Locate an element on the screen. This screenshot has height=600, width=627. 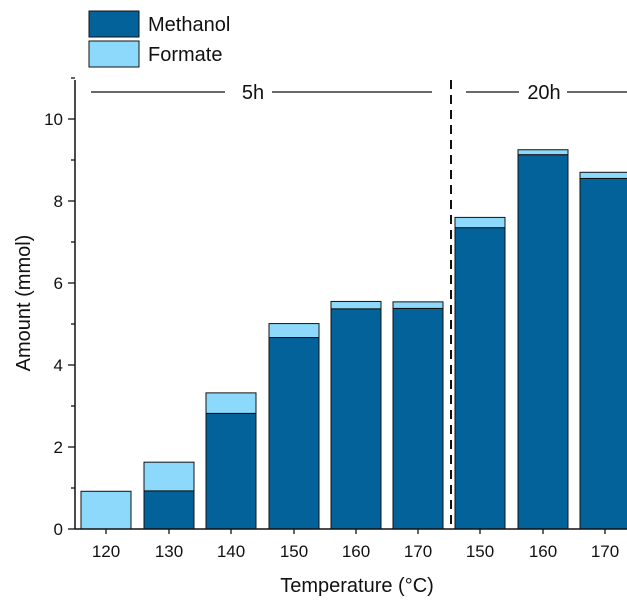
x-tick-label-4: 160 is located at coordinates (356, 551).